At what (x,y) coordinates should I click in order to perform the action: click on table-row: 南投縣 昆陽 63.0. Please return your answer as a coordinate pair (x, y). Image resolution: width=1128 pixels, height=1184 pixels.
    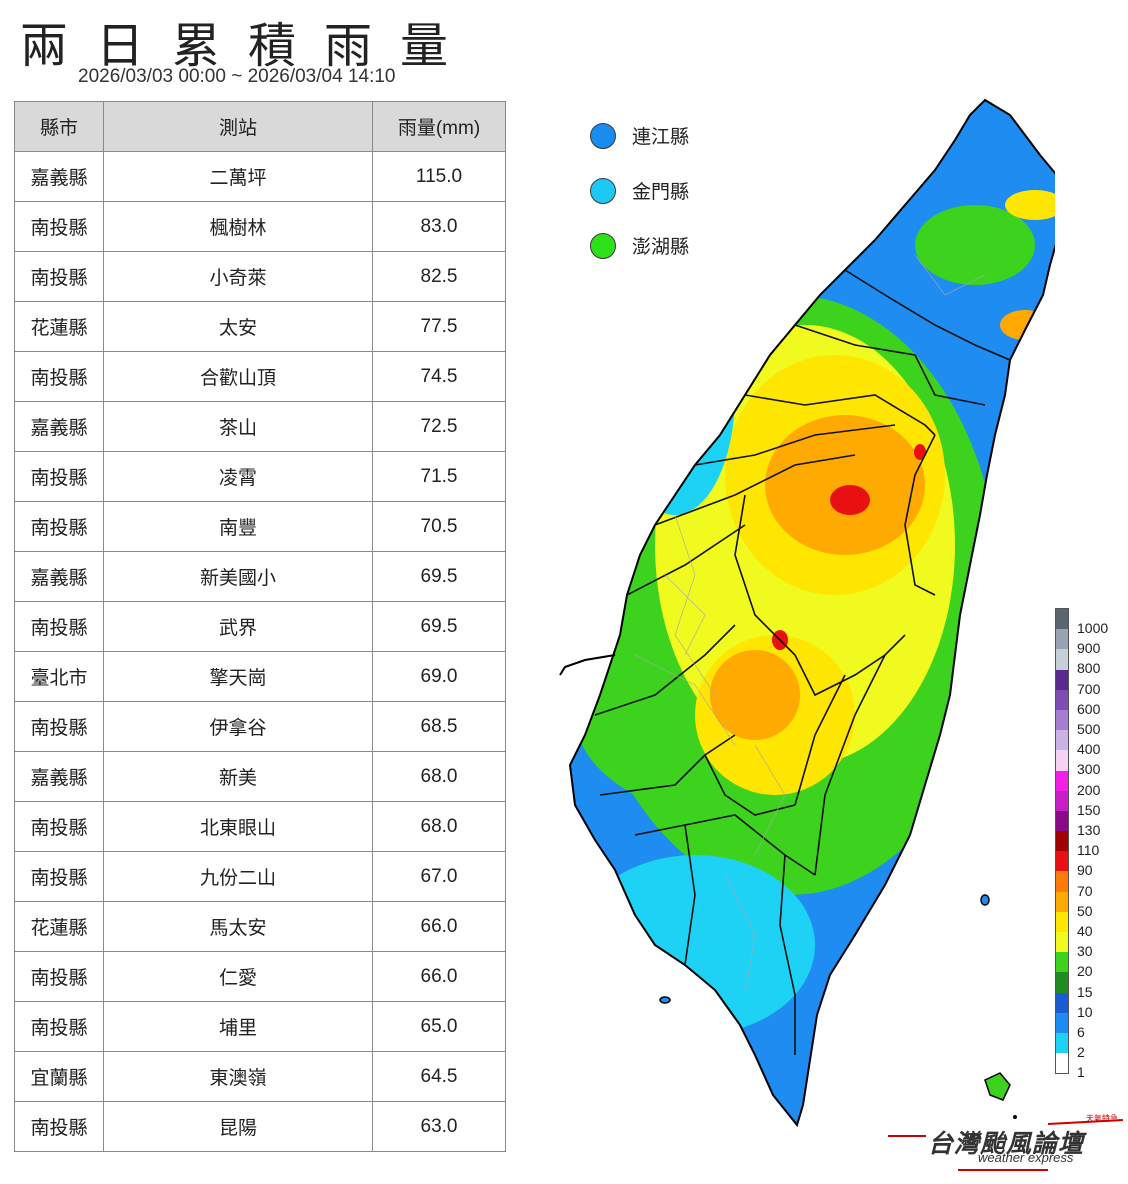
    Looking at the image, I should click on (260, 1126).